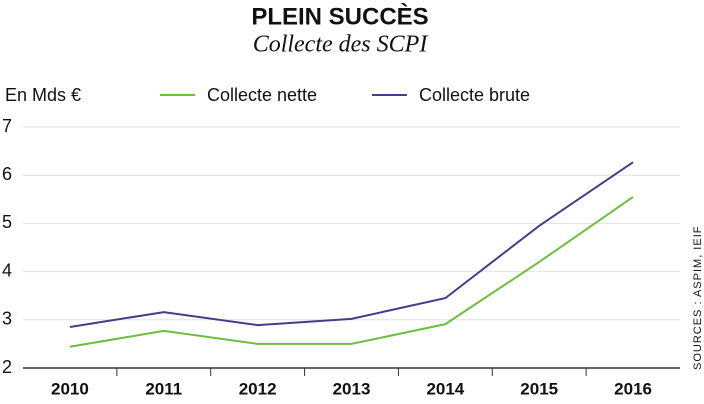  What do you see at coordinates (7, 270) in the screenshot?
I see `y-tick-label: 4` at bounding box center [7, 270].